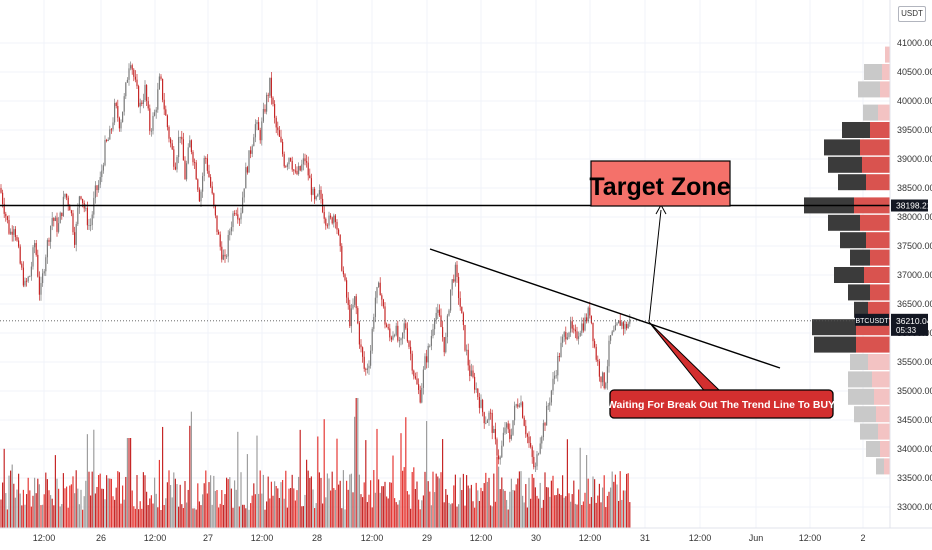 This screenshot has width=932, height=550. I want to click on currency-unit-label: USDT, so click(912, 14).